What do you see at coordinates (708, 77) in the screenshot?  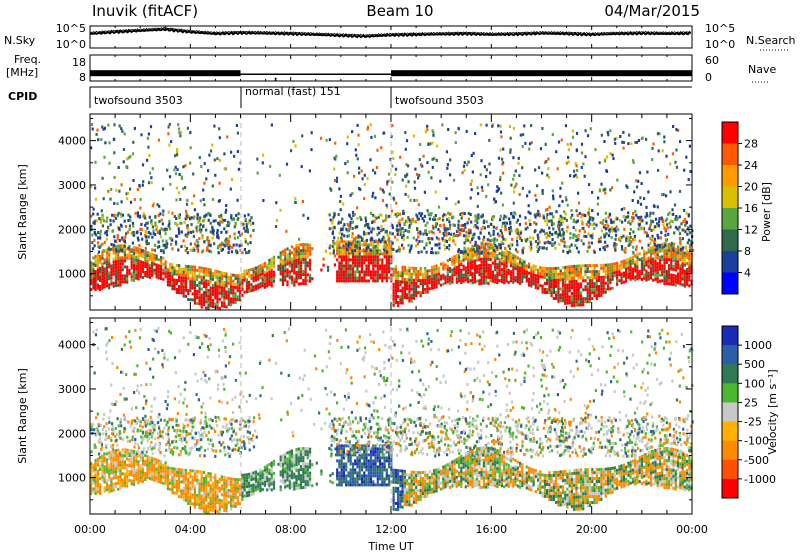 I see `nave-ytick-bottom-right: 0` at bounding box center [708, 77].